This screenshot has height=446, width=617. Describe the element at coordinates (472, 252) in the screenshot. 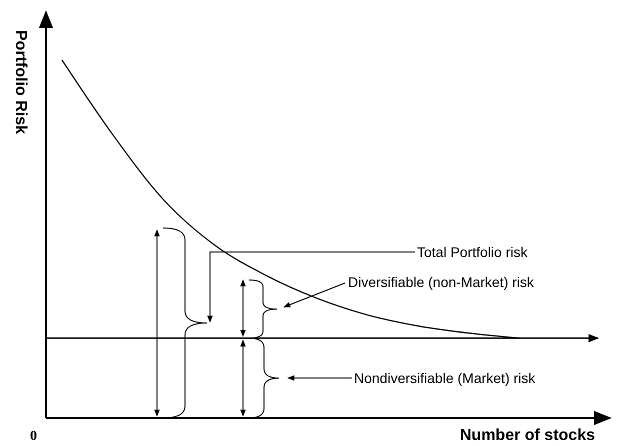

I see `annotation: Total Portfolio risk` at that location.